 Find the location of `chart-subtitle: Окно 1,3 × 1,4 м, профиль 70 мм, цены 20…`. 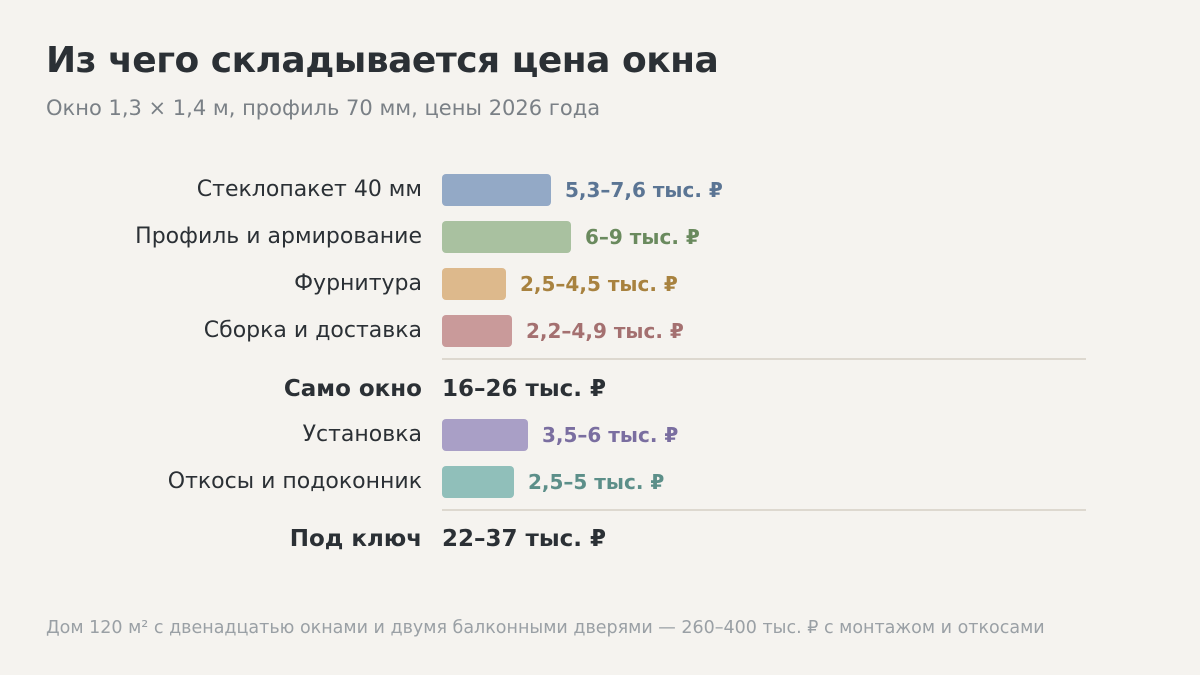

chart-subtitle: Окно 1,3 × 1,4 м, профиль 70 мм, цены 20… is located at coordinates (323, 108).